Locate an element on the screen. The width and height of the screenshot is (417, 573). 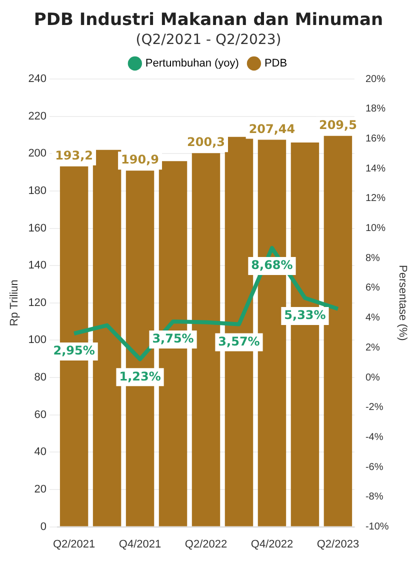
y-tick-label: 200 is located at coordinates (37, 154).